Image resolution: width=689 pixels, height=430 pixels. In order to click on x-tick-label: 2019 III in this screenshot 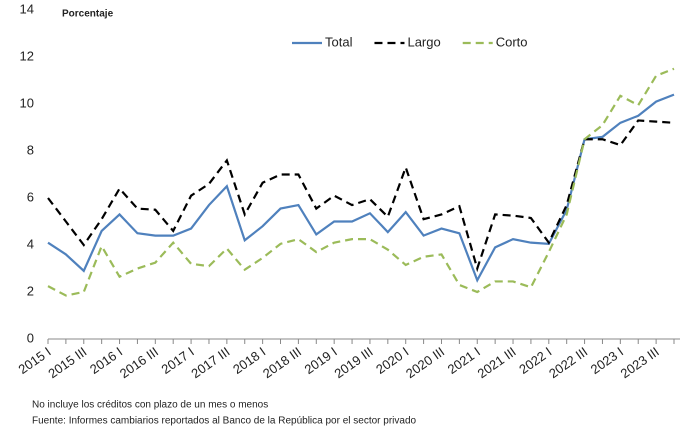, I will do `click(354, 362)`.